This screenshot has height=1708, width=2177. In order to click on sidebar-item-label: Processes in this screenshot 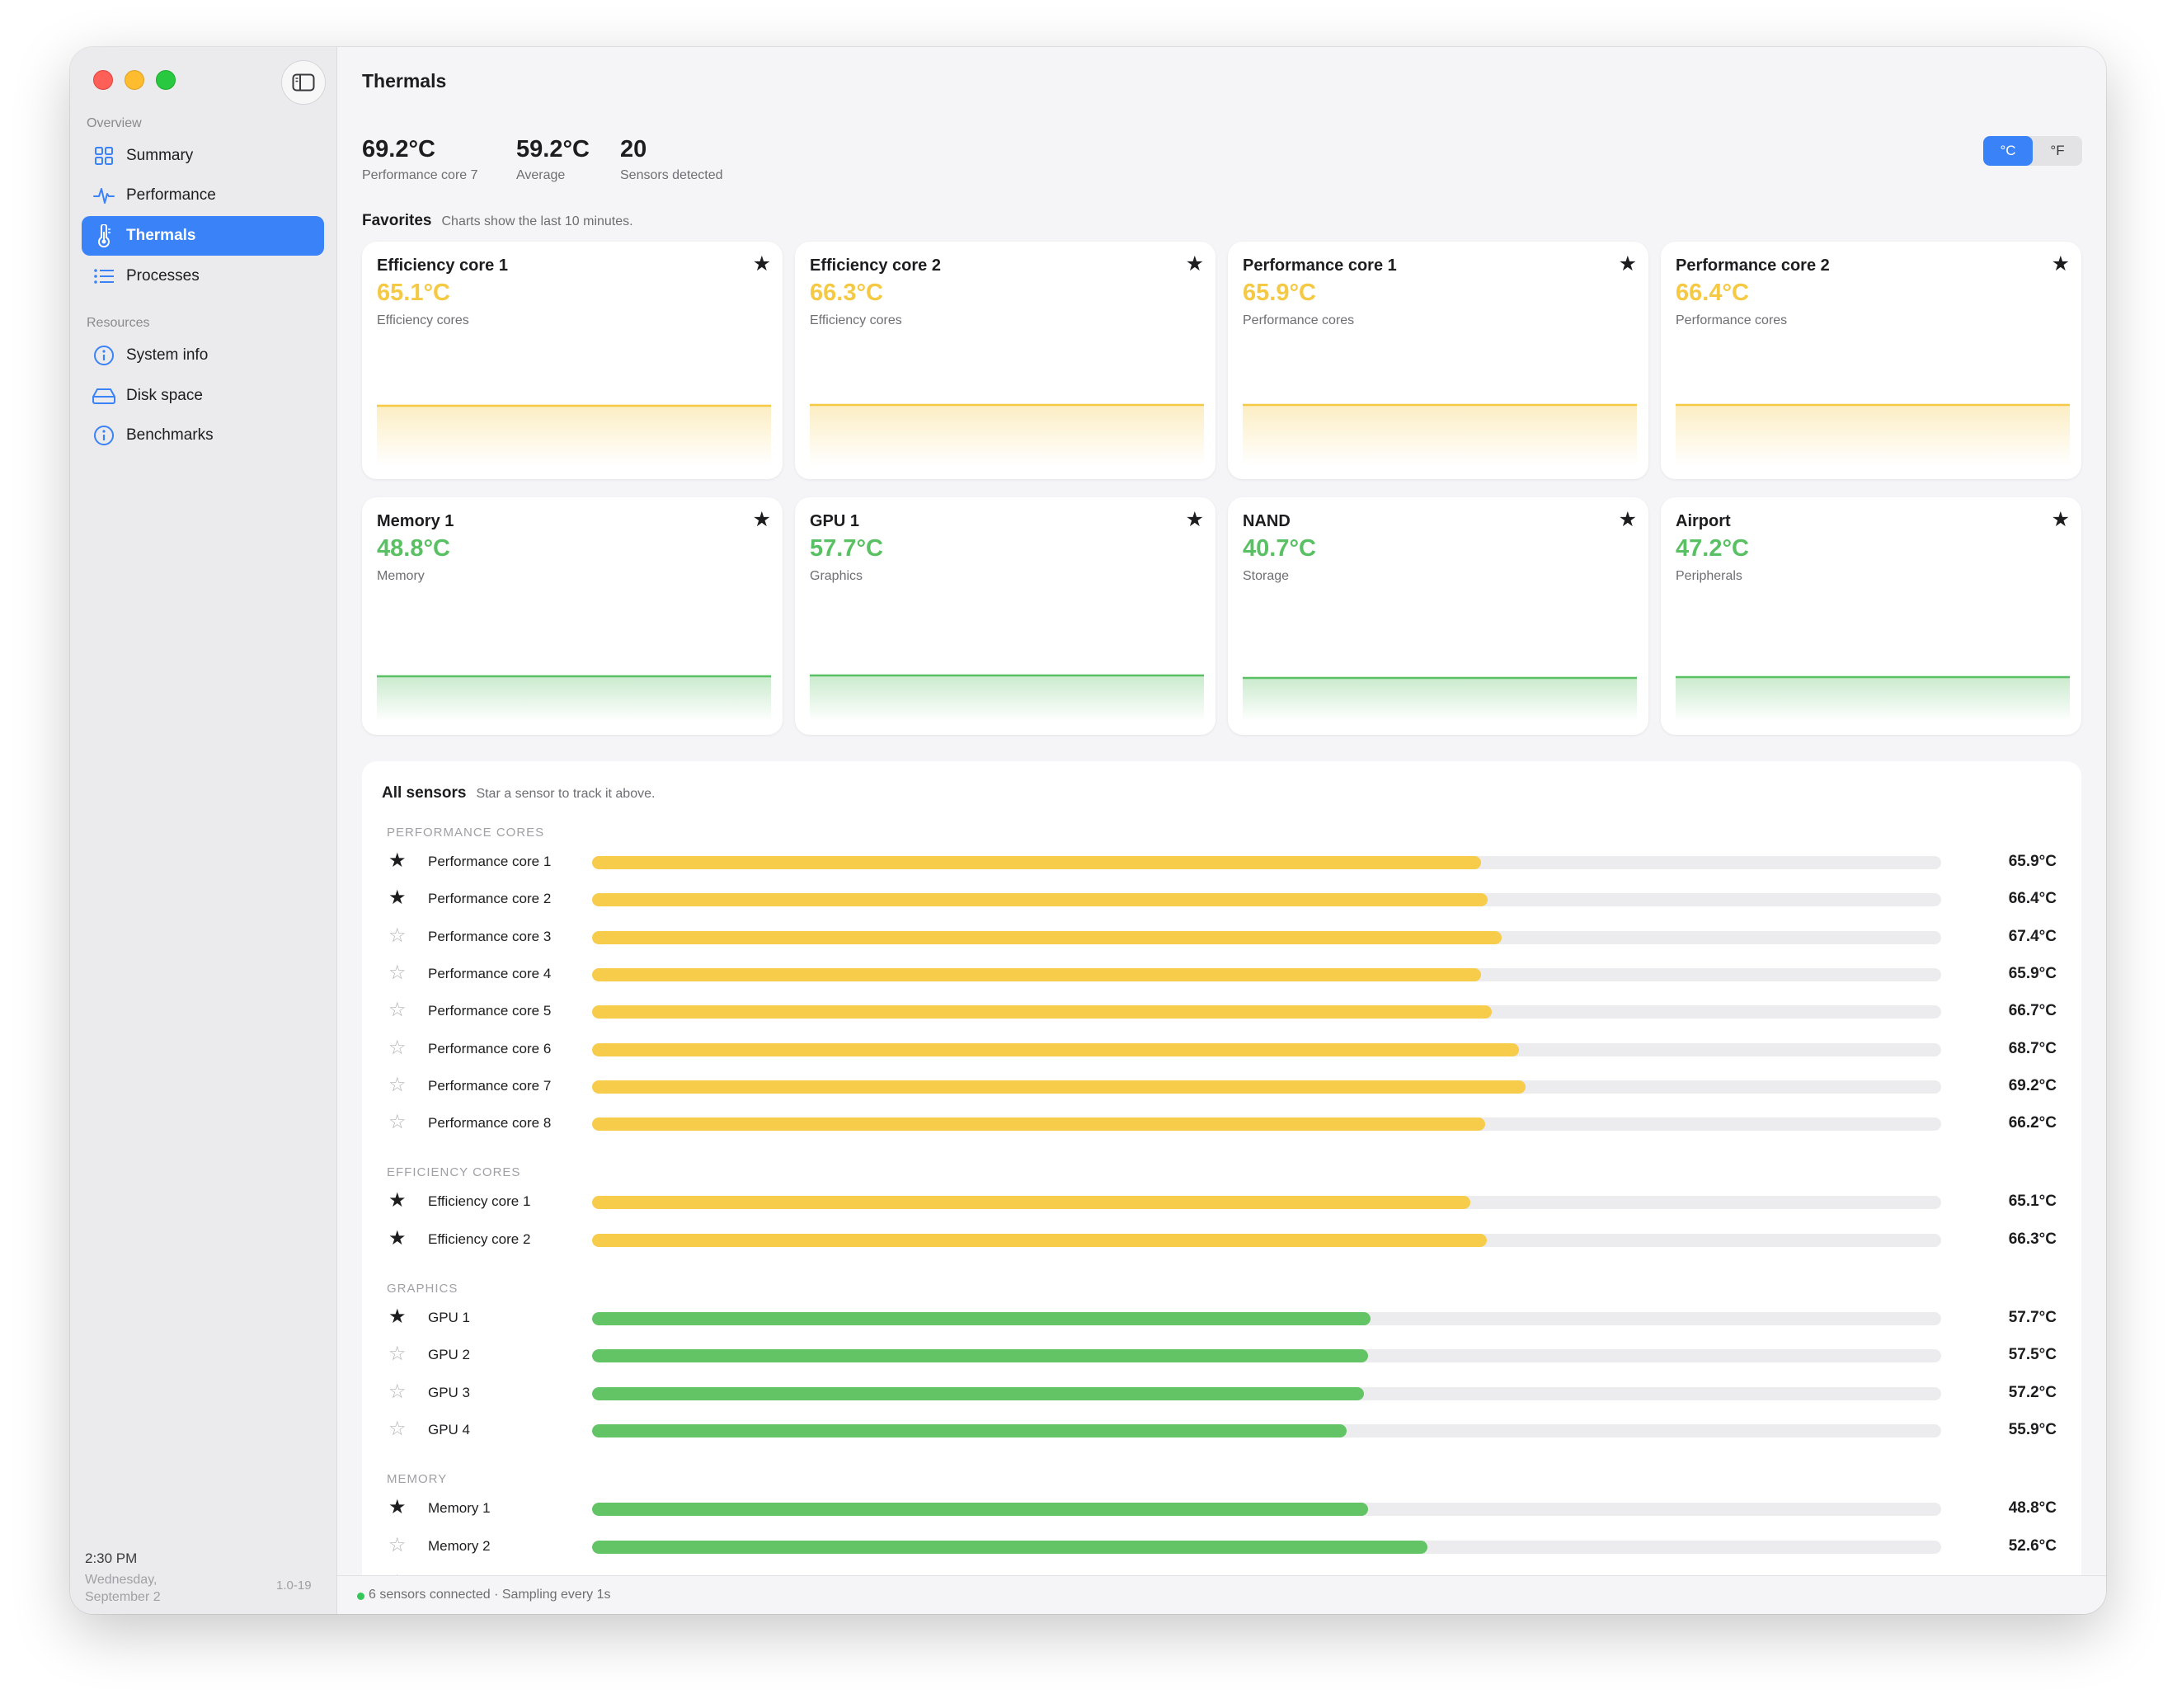, I will do `click(163, 276)`.